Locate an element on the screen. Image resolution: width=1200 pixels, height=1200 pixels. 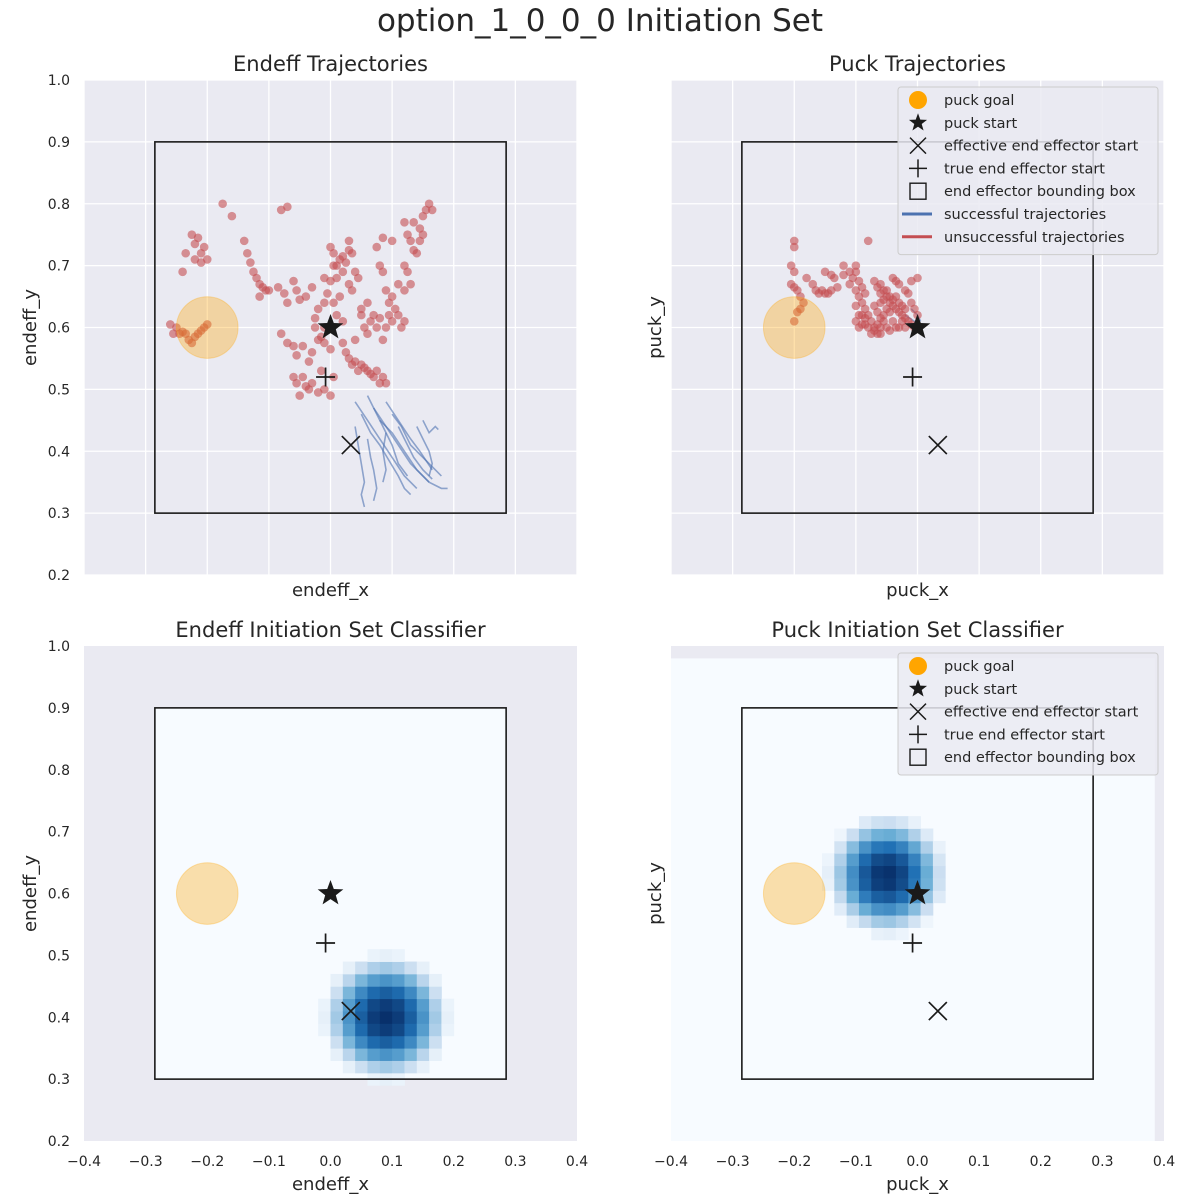
legend-label: true end effector start is located at coordinates (1024, 169).